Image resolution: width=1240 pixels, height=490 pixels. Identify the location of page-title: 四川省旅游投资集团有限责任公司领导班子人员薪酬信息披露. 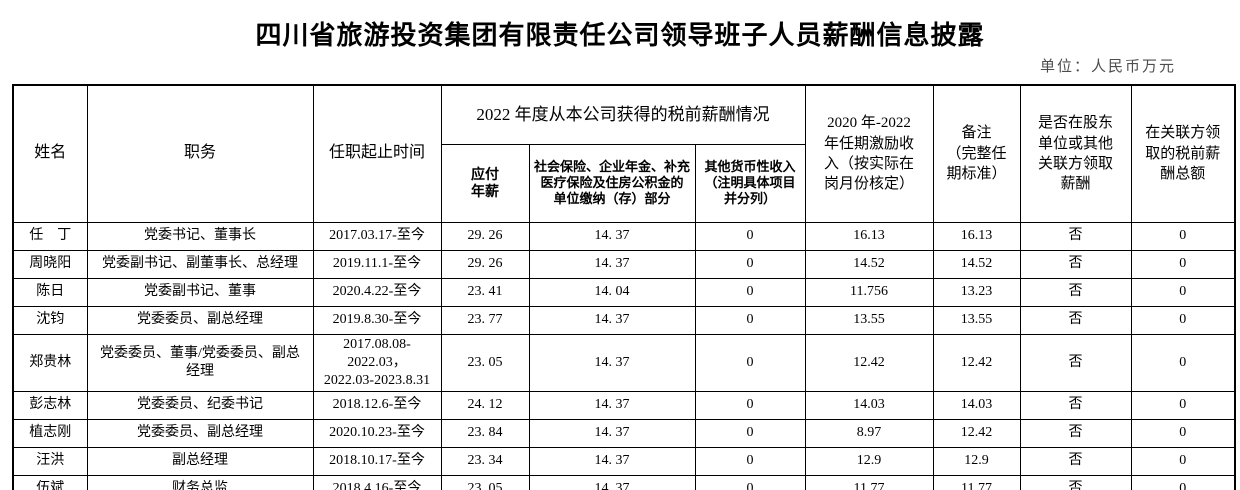
(620, 35).